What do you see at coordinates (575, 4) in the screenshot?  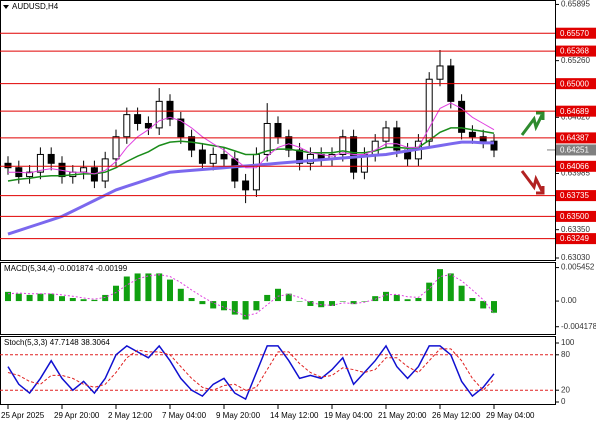 I see `y-tick-label: 0.65895` at bounding box center [575, 4].